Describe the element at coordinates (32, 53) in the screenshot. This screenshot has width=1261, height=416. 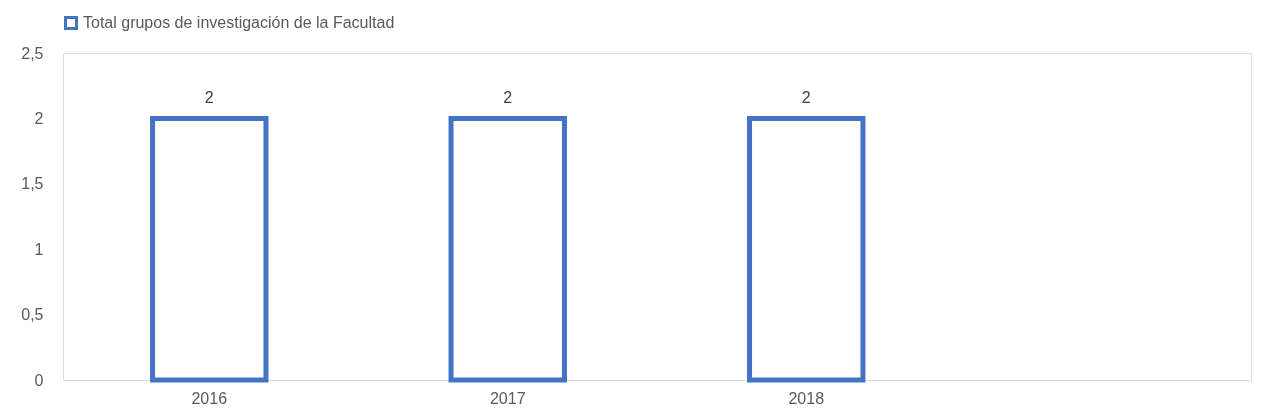
I see `y-tick-label: 2,5` at that location.